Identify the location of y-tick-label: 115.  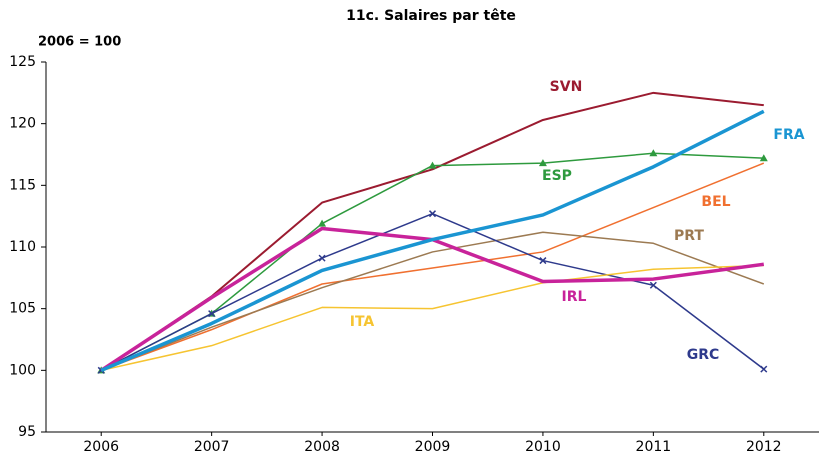
(22, 185).